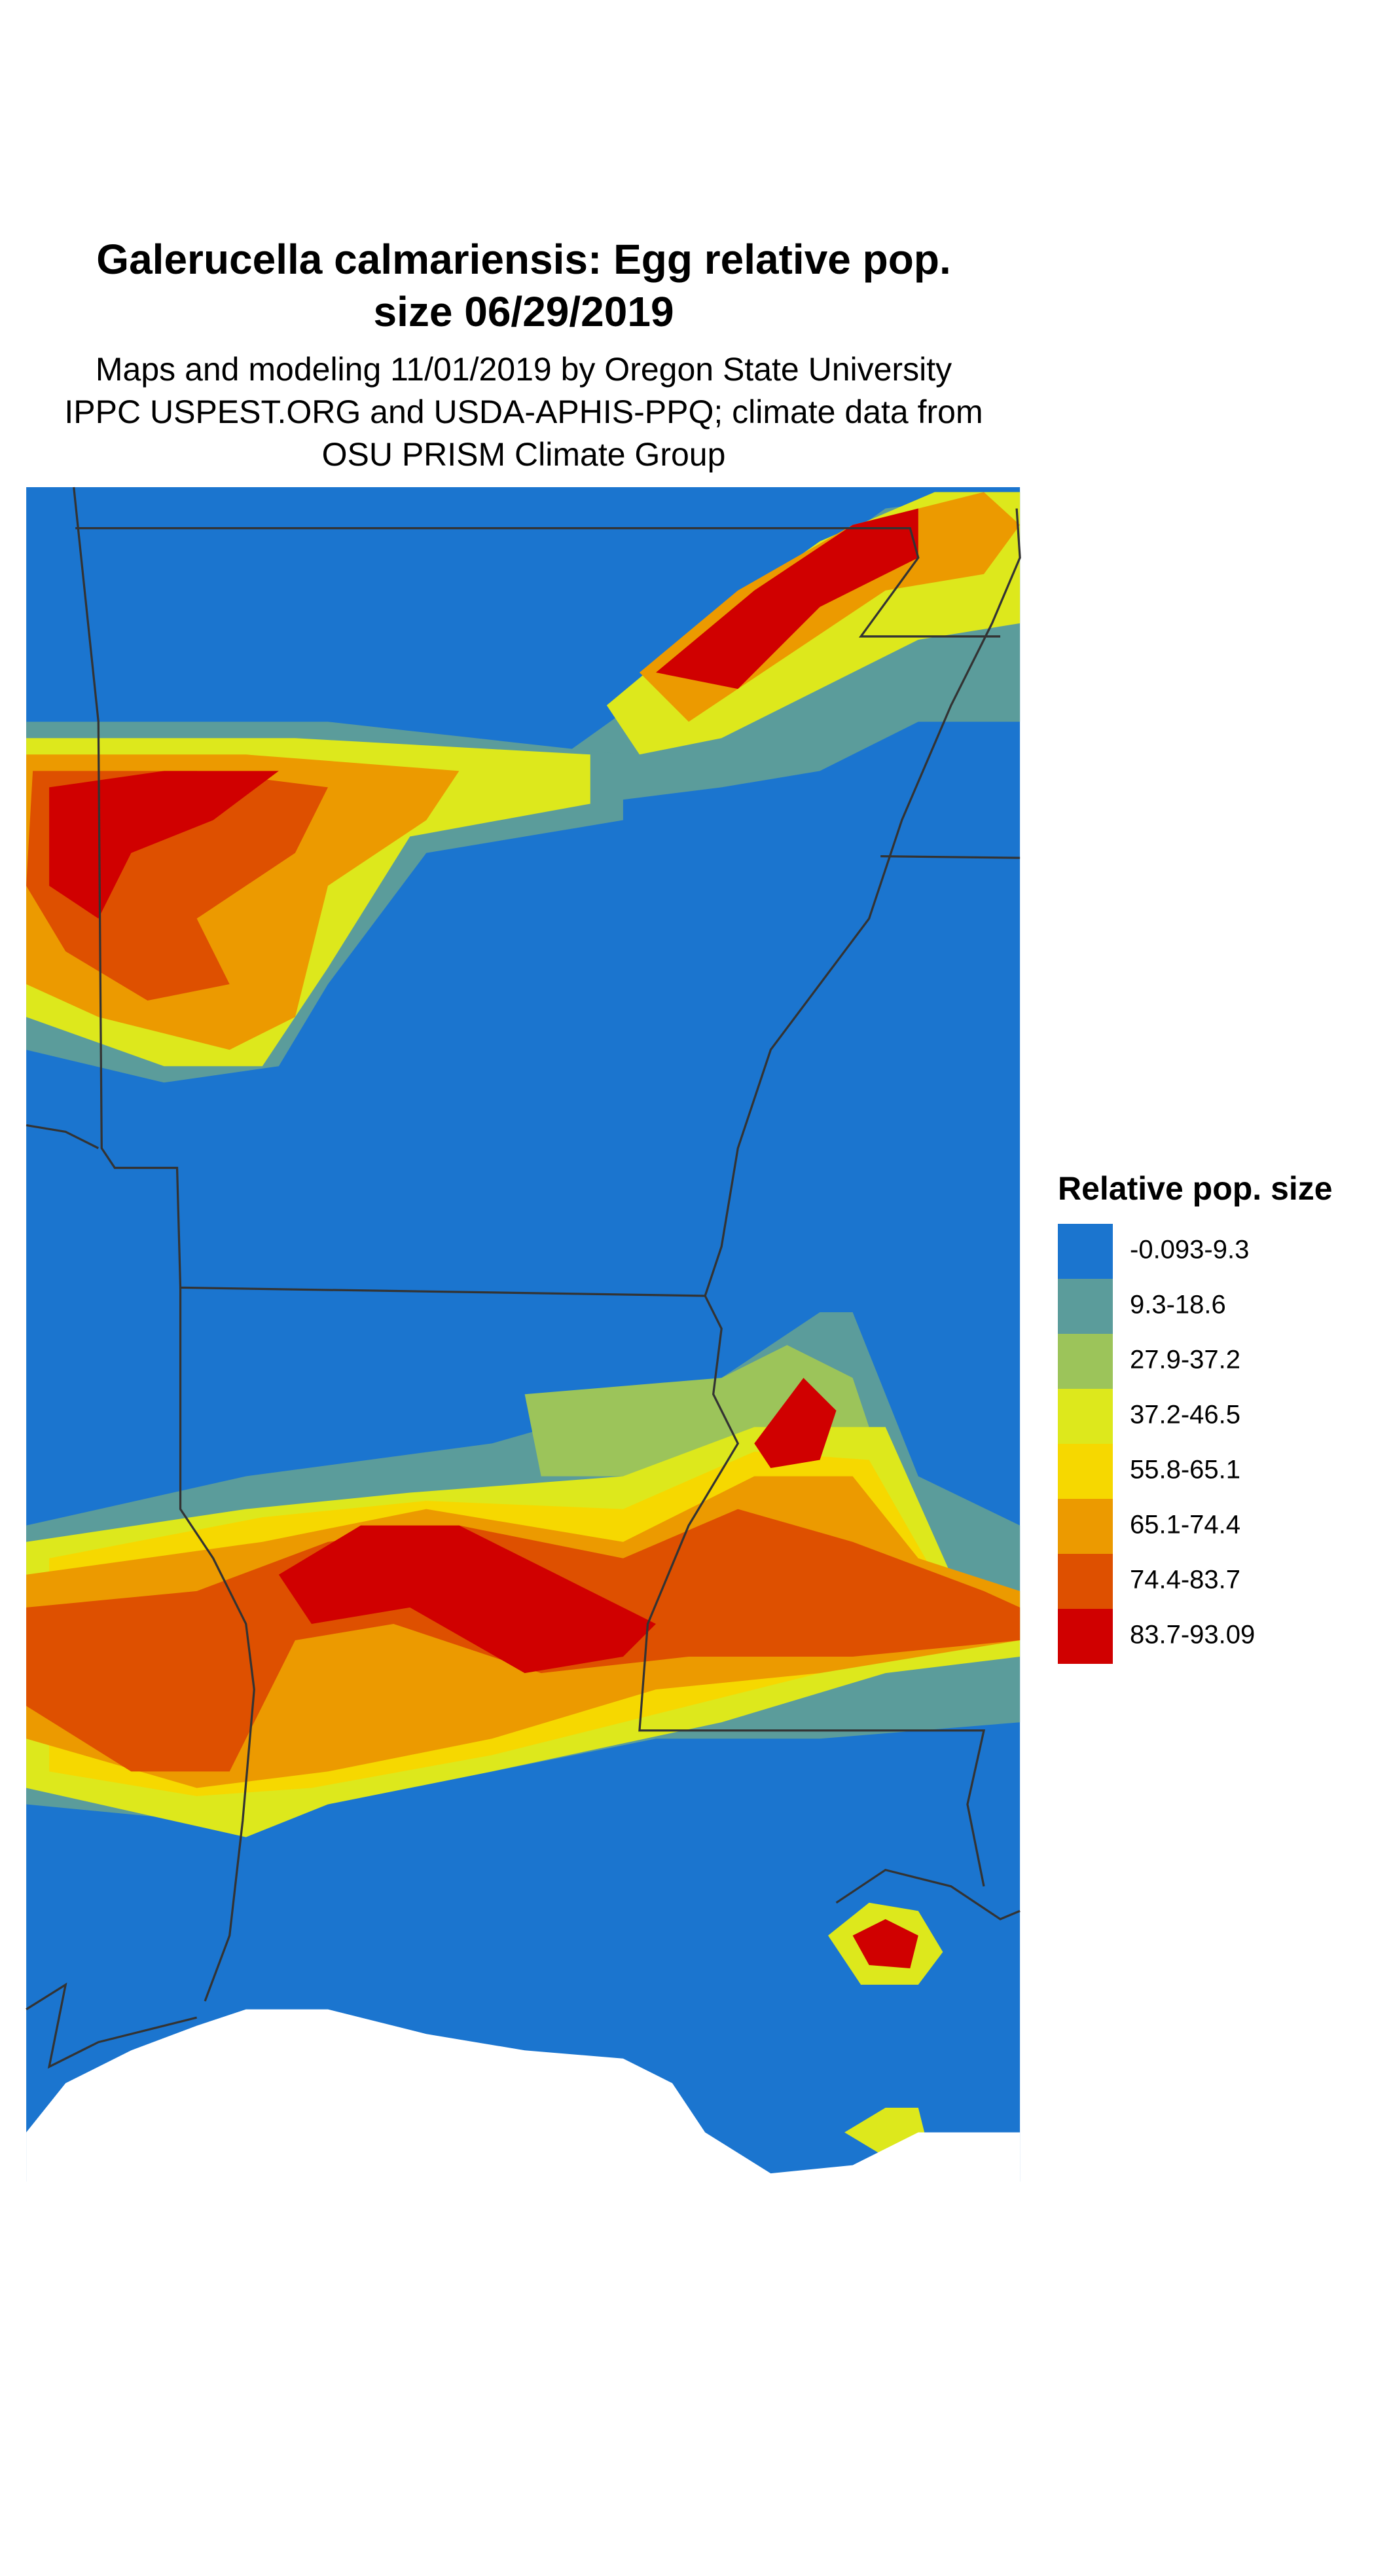  Describe the element at coordinates (523, 311) in the screenshot. I see `title-line: size 06/29/2019` at that location.